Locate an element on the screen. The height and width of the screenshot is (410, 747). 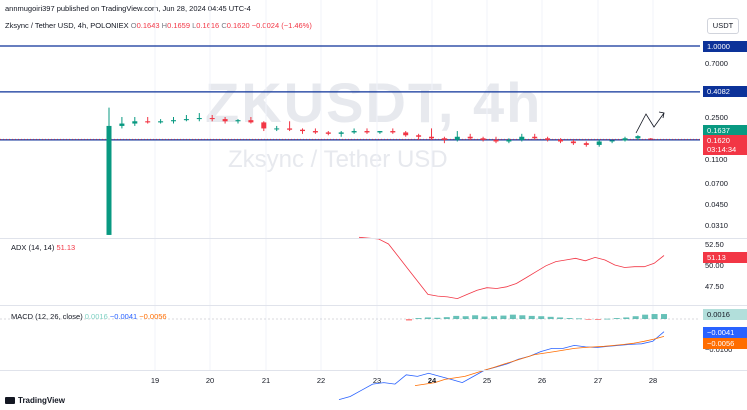
price-tick-2: 0.1100 is located at coordinates (716, 159).